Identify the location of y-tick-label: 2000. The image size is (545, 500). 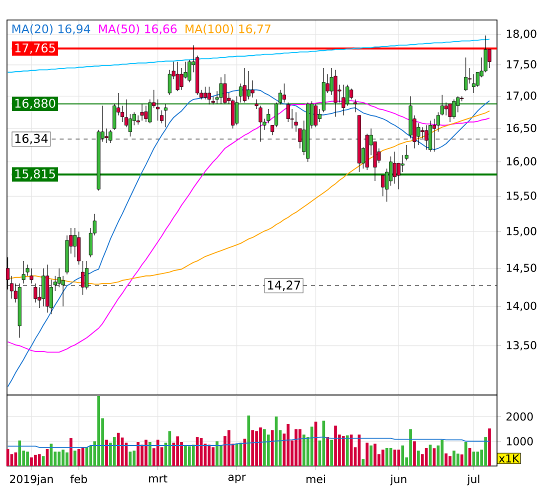
(519, 416).